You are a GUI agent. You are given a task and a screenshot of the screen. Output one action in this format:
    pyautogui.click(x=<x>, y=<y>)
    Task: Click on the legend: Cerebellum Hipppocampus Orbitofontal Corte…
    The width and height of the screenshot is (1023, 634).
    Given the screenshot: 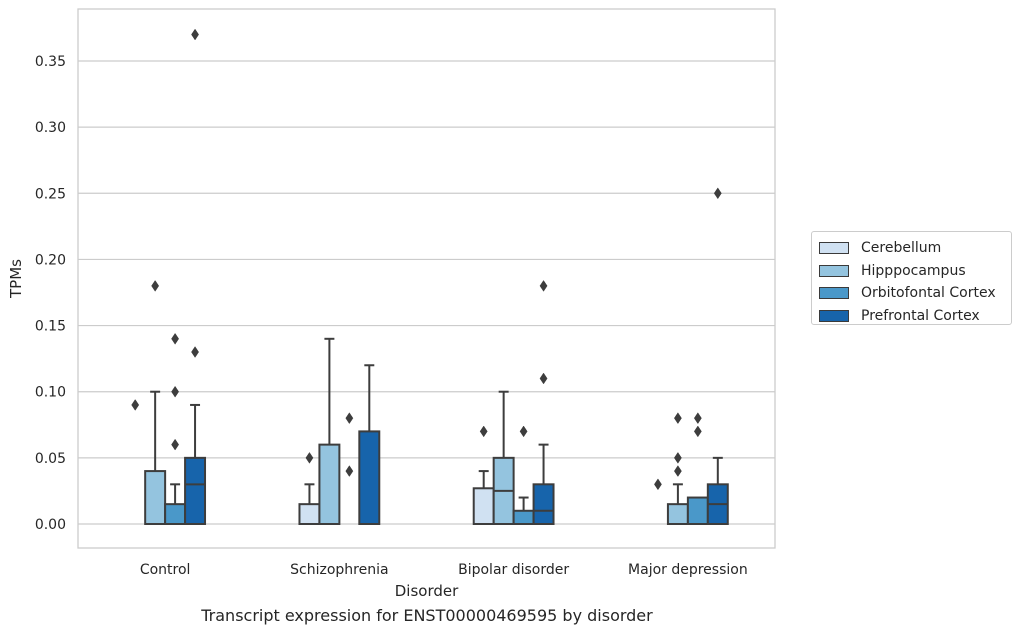 What is the action you would take?
    pyautogui.click(x=911, y=278)
    